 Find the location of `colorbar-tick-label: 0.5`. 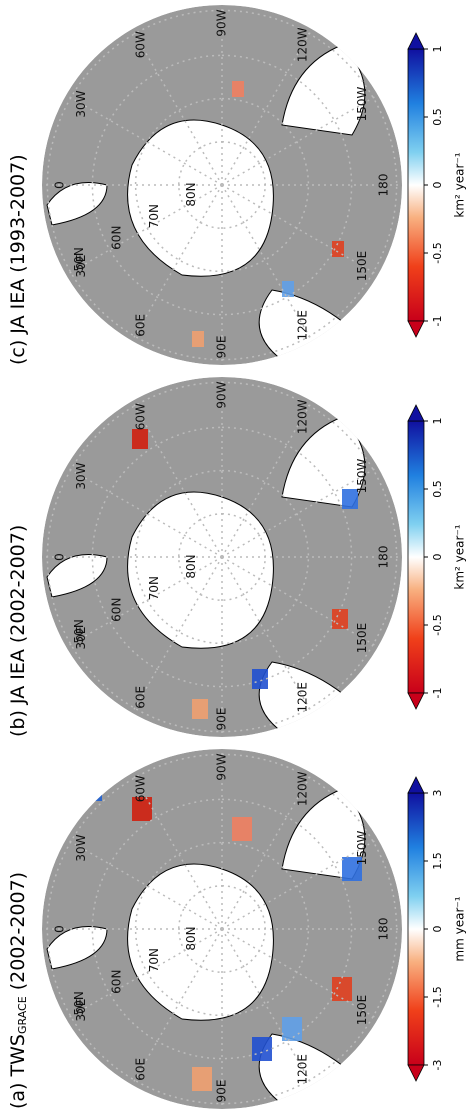

colorbar-tick-label: 0.5 is located at coordinates (437, 117).